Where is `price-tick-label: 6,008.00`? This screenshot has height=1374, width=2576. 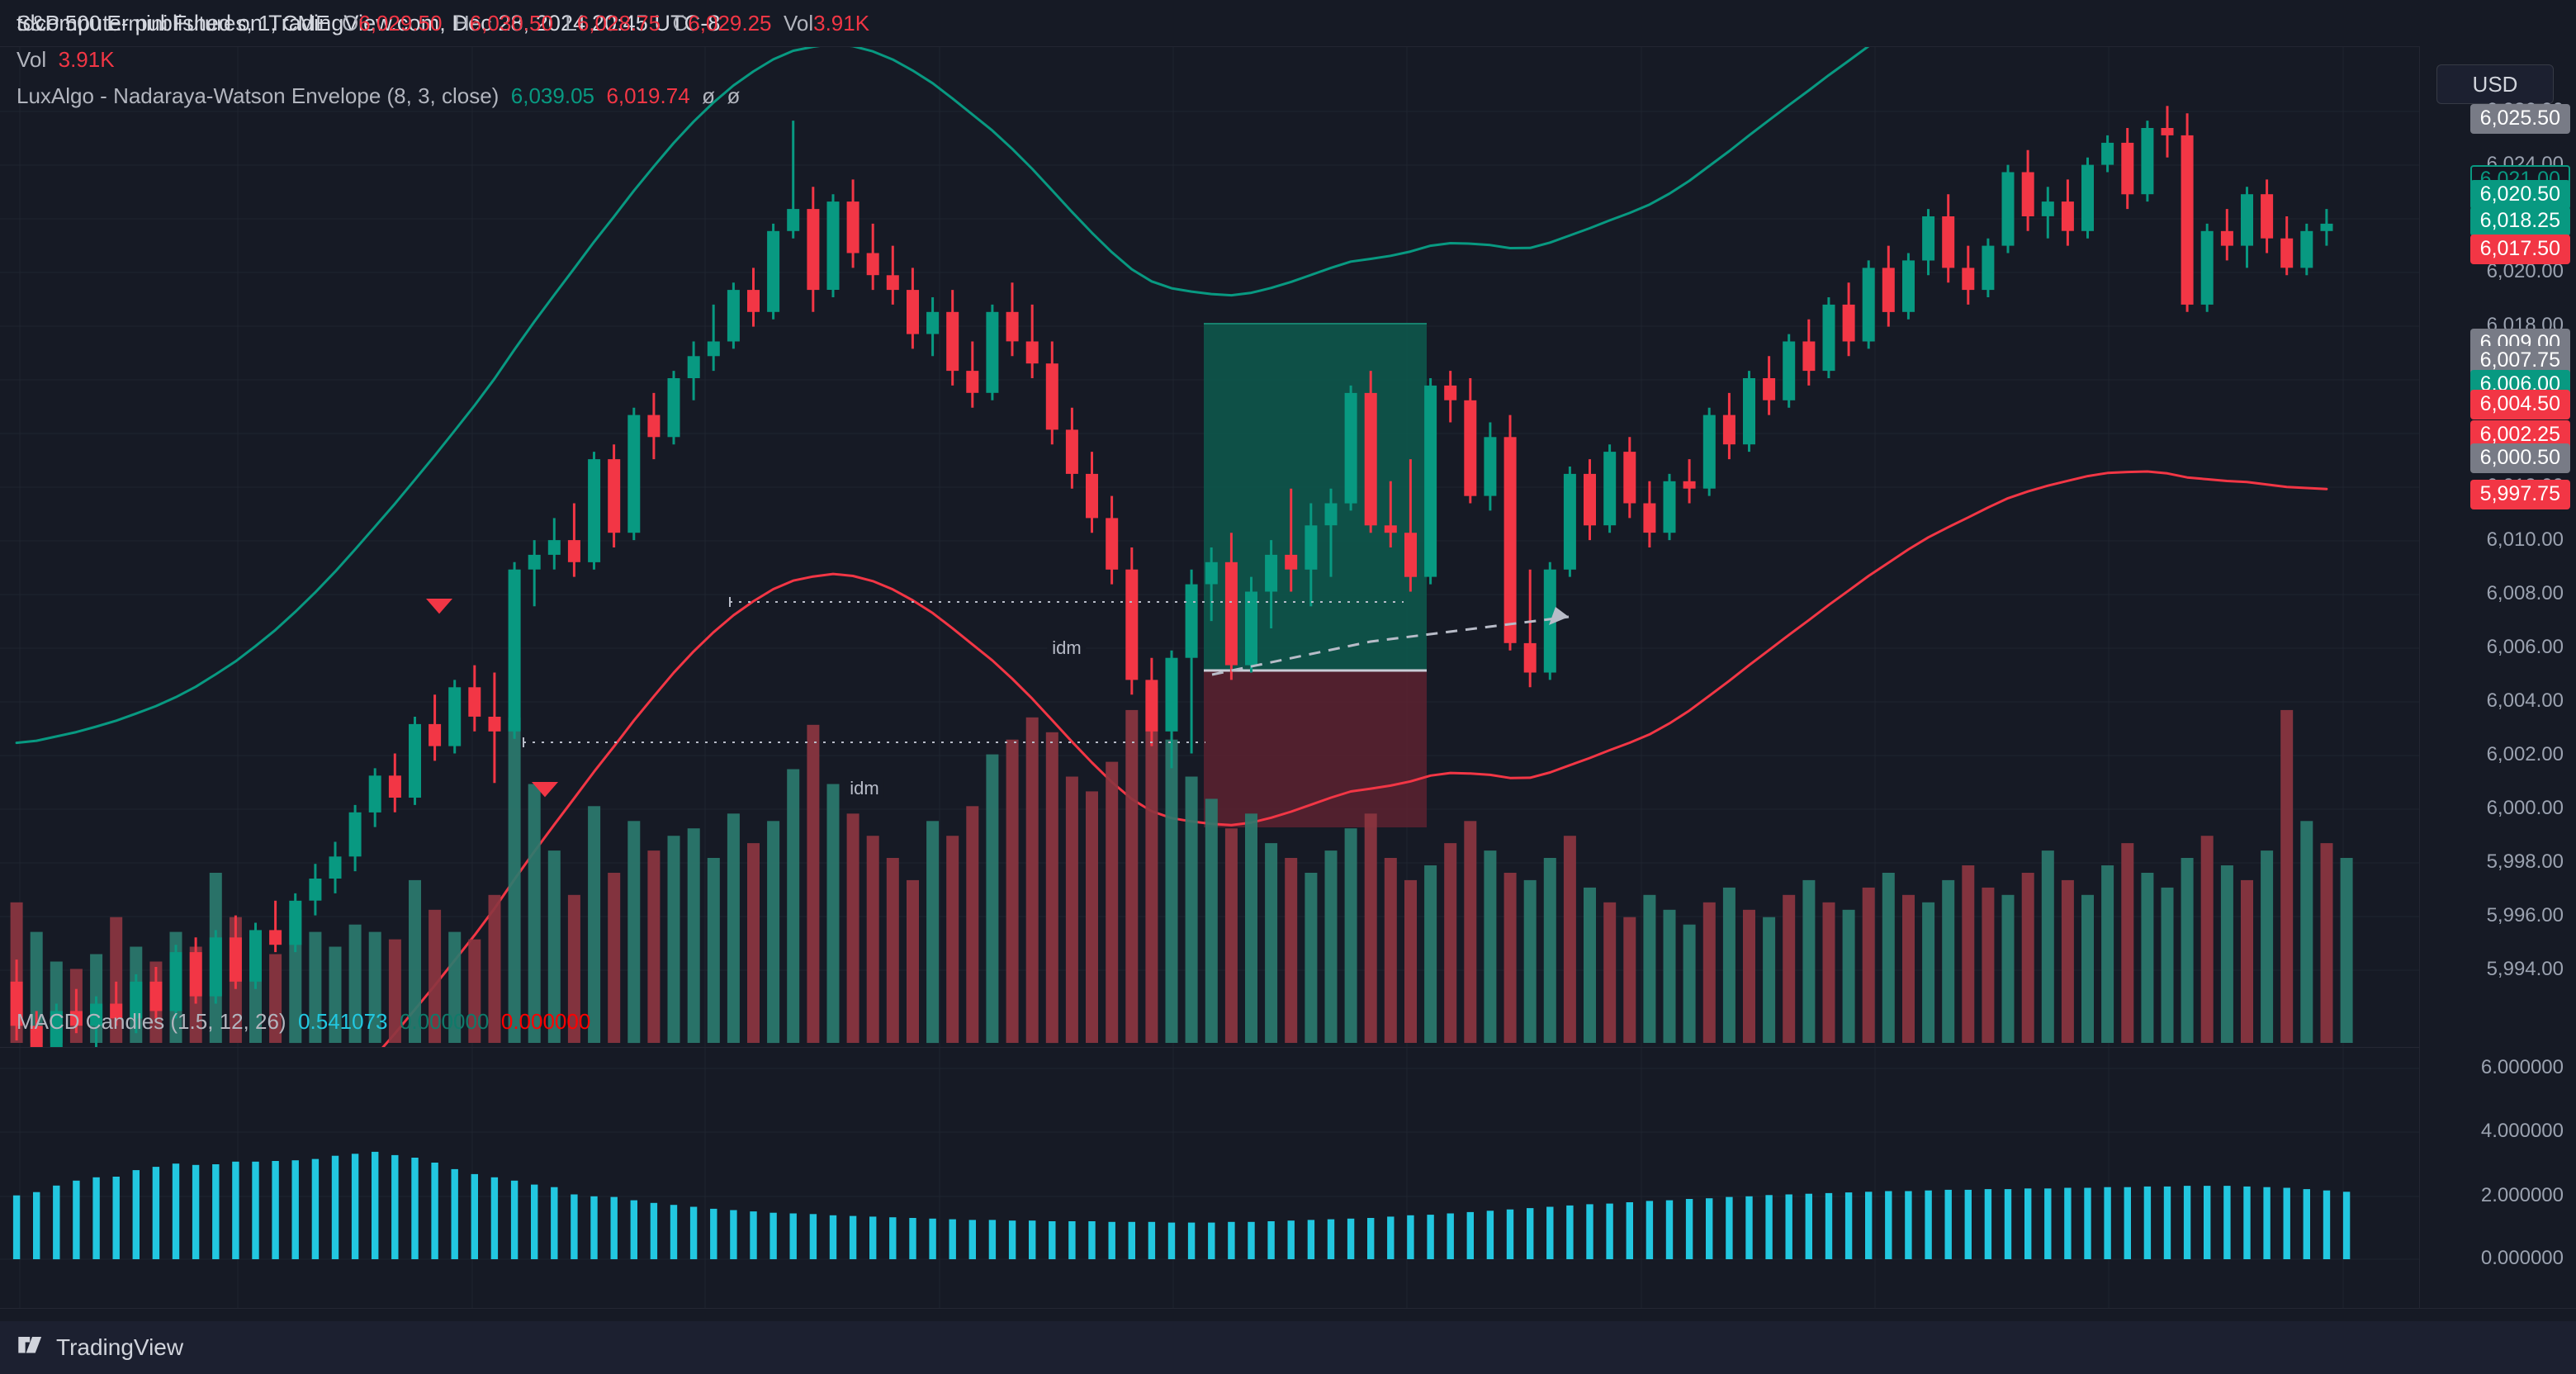
price-tick-label: 6,008.00 is located at coordinates (2525, 593).